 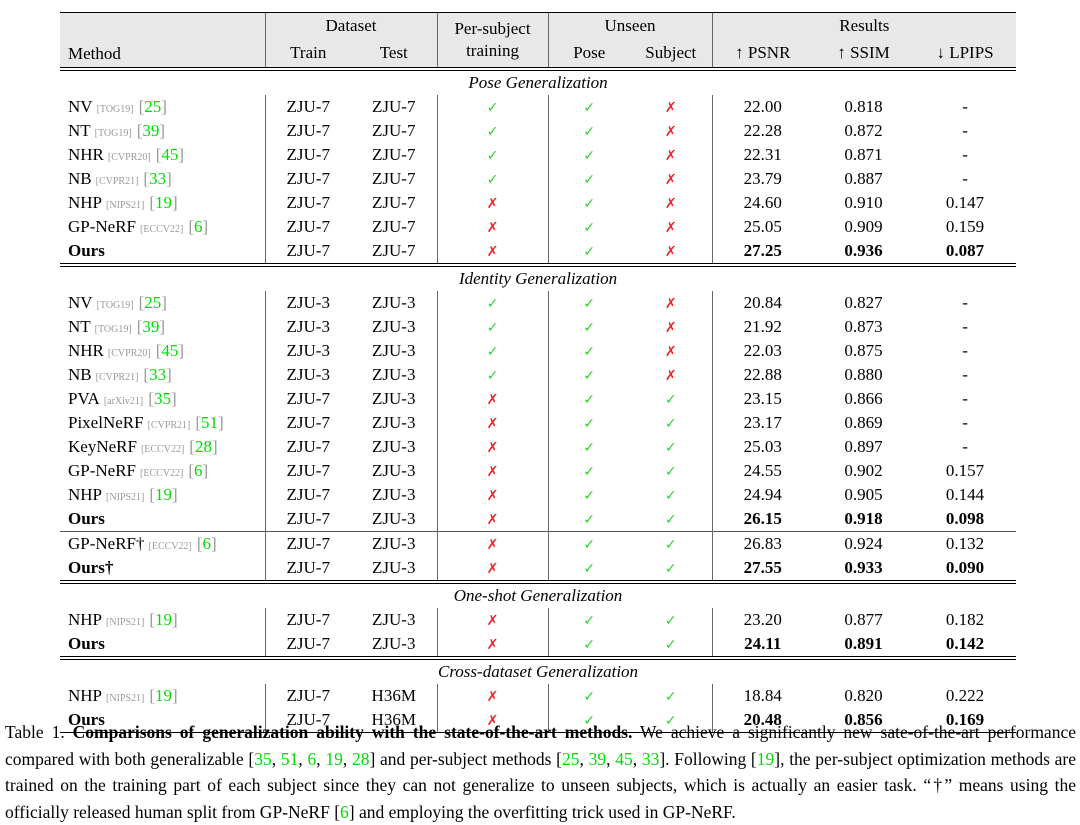 I want to click on lpips-cell: 0.169, so click(x=965, y=720).